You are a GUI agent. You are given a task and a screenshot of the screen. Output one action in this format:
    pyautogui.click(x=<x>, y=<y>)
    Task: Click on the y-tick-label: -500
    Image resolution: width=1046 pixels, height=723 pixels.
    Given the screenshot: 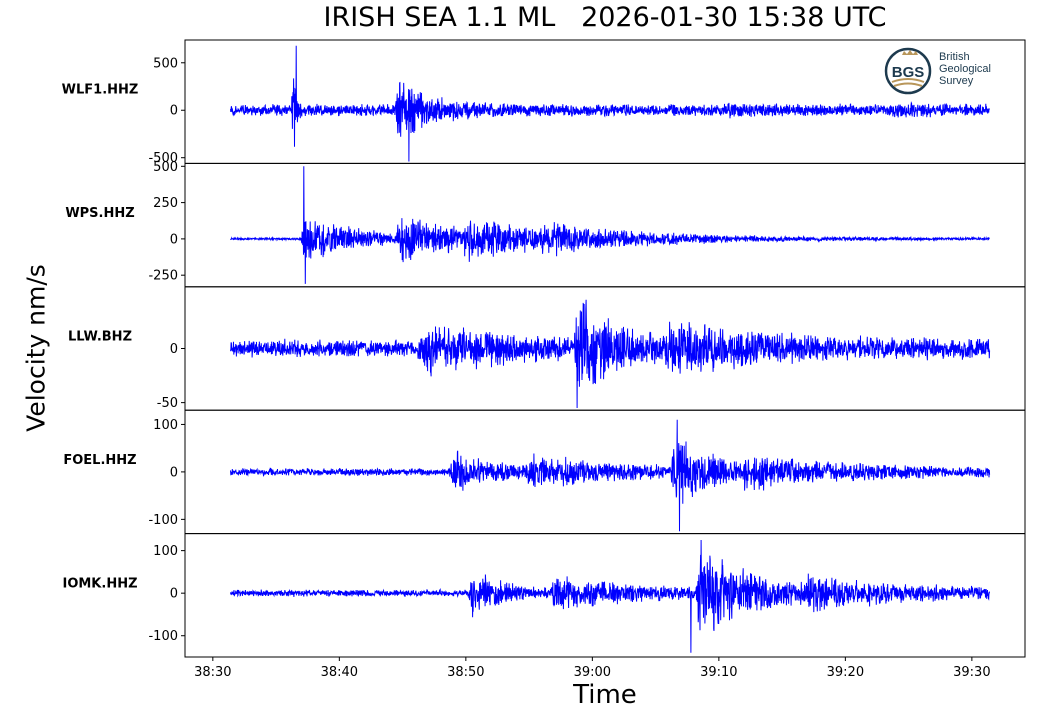 What is the action you would take?
    pyautogui.click(x=163, y=158)
    